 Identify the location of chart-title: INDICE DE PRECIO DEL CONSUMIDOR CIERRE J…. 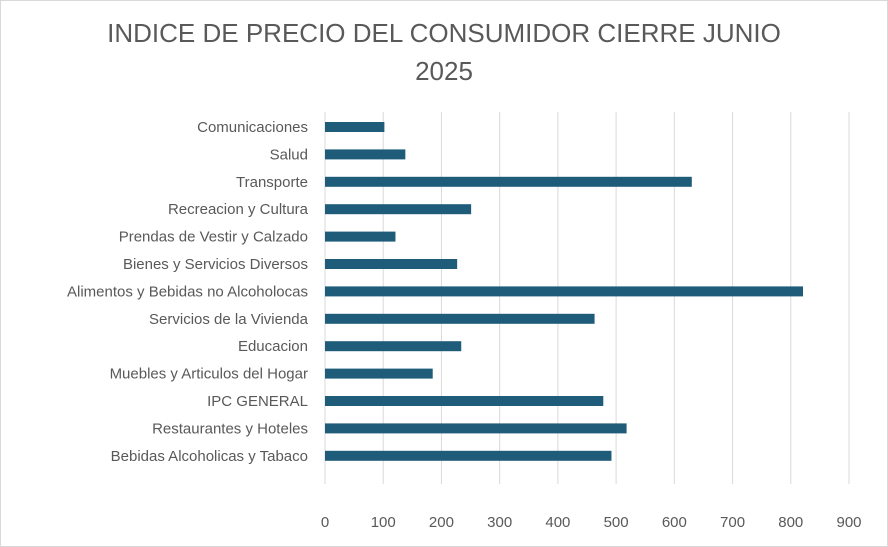
(444, 52).